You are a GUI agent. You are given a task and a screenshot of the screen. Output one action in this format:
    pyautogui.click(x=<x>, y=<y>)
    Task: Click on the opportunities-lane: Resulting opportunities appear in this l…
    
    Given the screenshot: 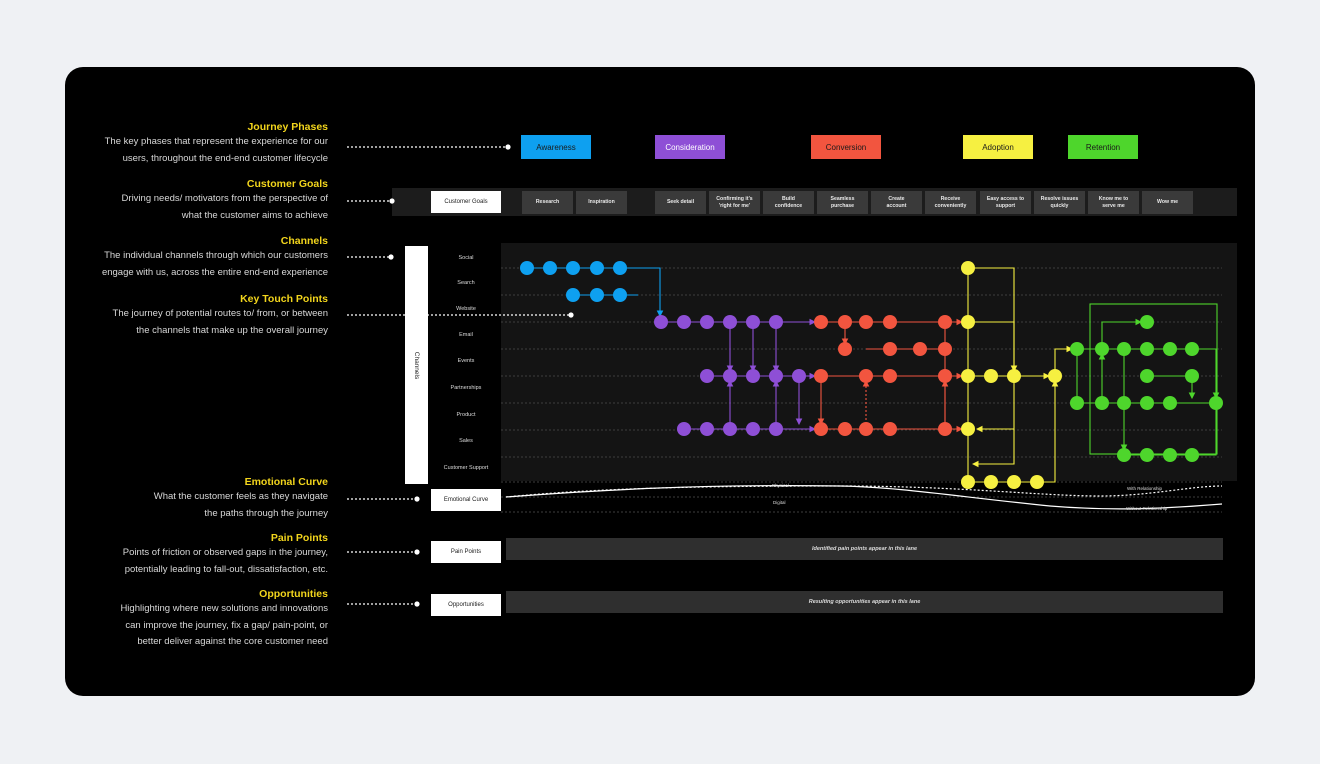 What is the action you would take?
    pyautogui.click(x=864, y=602)
    